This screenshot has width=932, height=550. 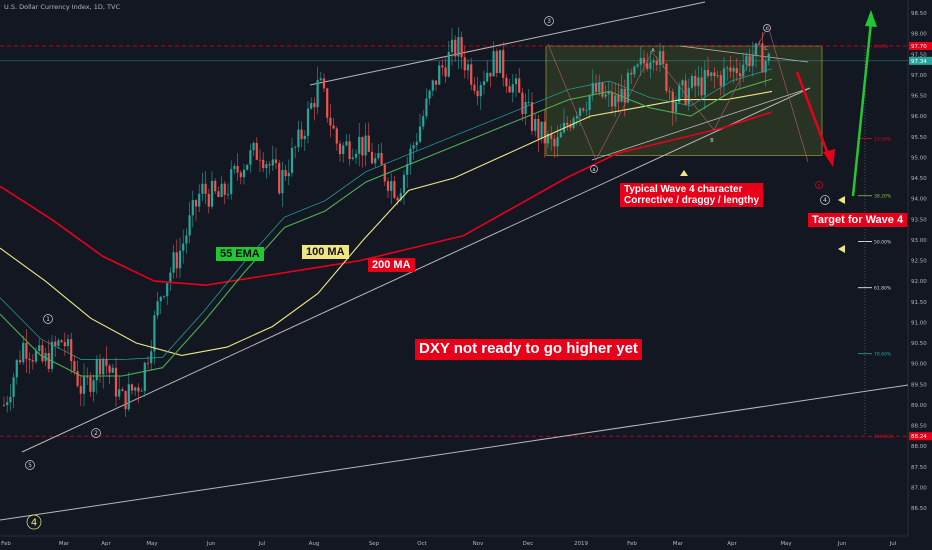 What do you see at coordinates (871, 18) in the screenshot?
I see `up-arrow-head` at bounding box center [871, 18].